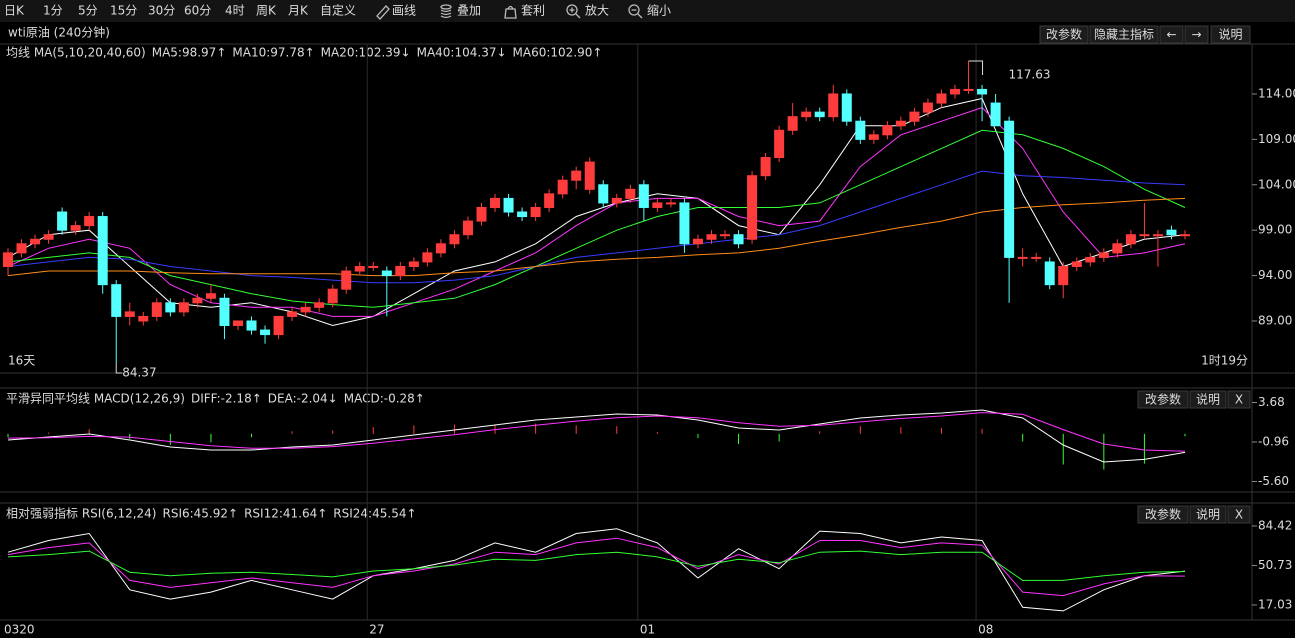 This screenshot has height=638, width=1295. What do you see at coordinates (81, 513) in the screenshot?
I see `legend-entry: 相对强弱指标 RSI(6,12,24)` at bounding box center [81, 513].